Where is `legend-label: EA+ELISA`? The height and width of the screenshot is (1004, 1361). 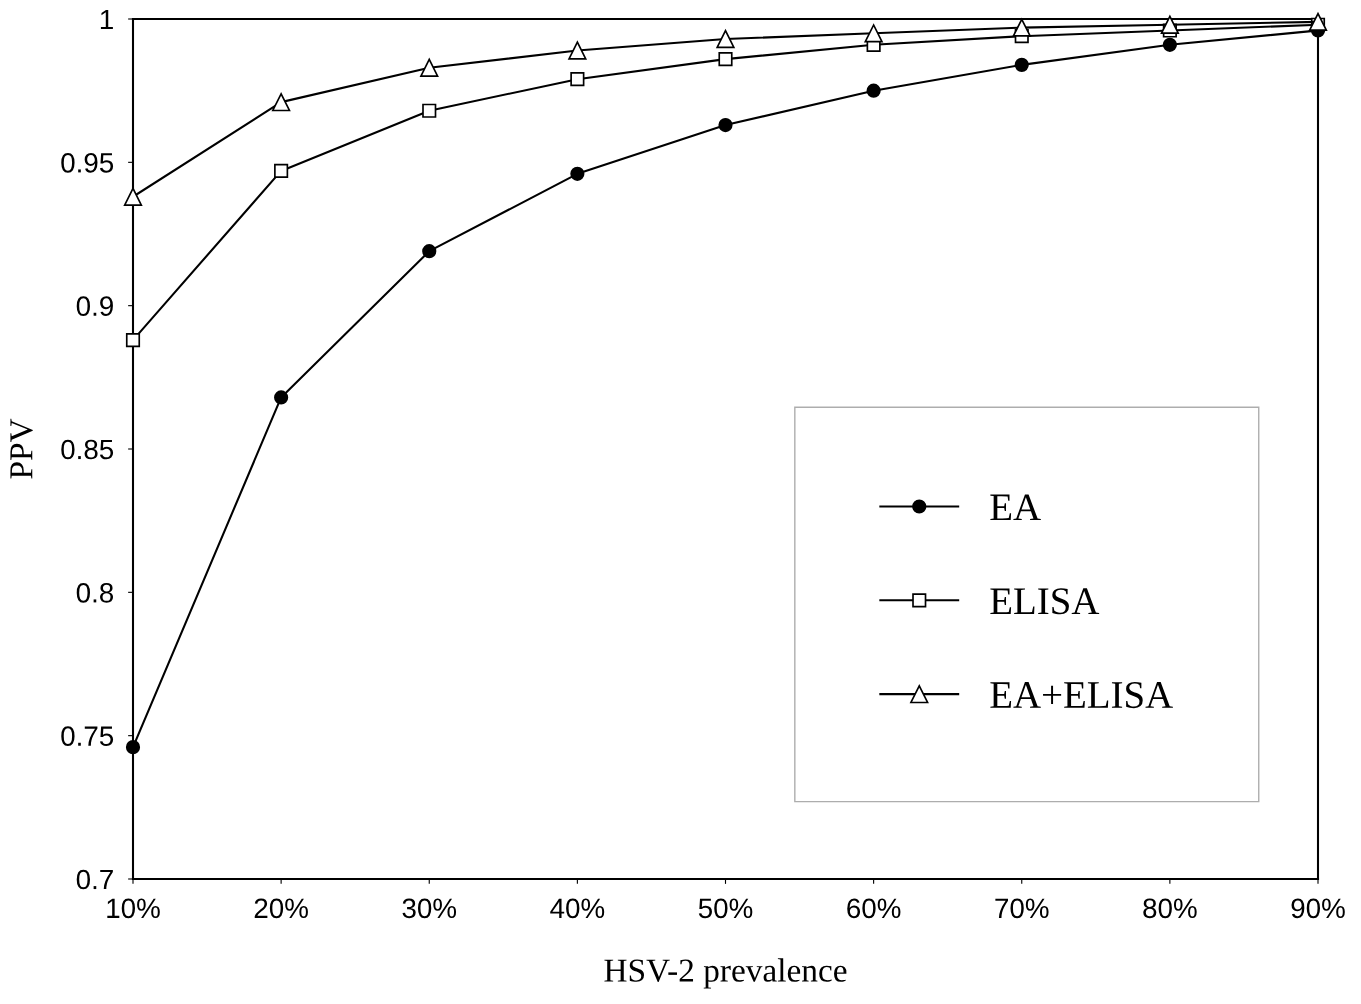 legend-label: EA+ELISA is located at coordinates (1081, 695).